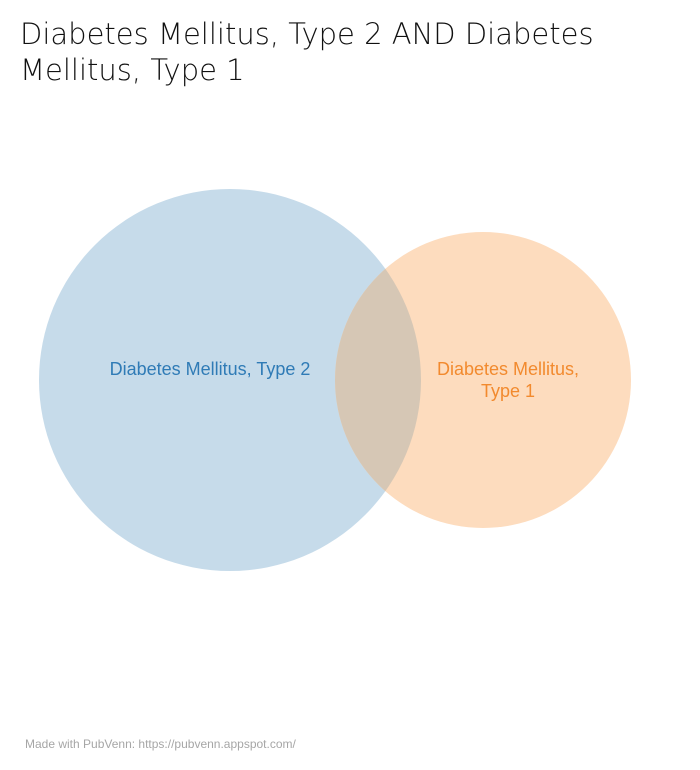 Image resolution: width=700 pixels, height=770 pixels. I want to click on set-label-type-1: Diabetes Mellitus, Type 1, so click(508, 380).